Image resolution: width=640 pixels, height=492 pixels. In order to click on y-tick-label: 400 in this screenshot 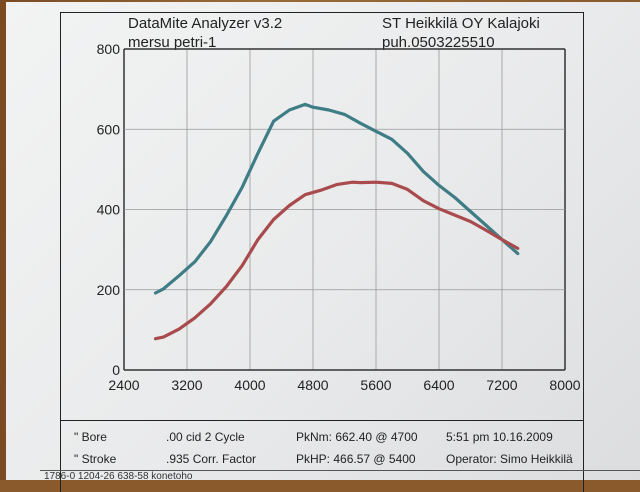, I will do `click(109, 210)`.